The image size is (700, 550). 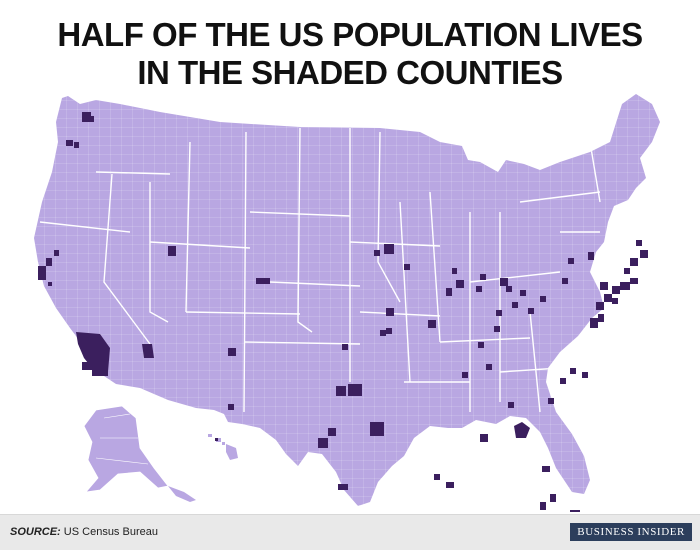 I want to click on county-bergen-nj, so click(x=616, y=290).